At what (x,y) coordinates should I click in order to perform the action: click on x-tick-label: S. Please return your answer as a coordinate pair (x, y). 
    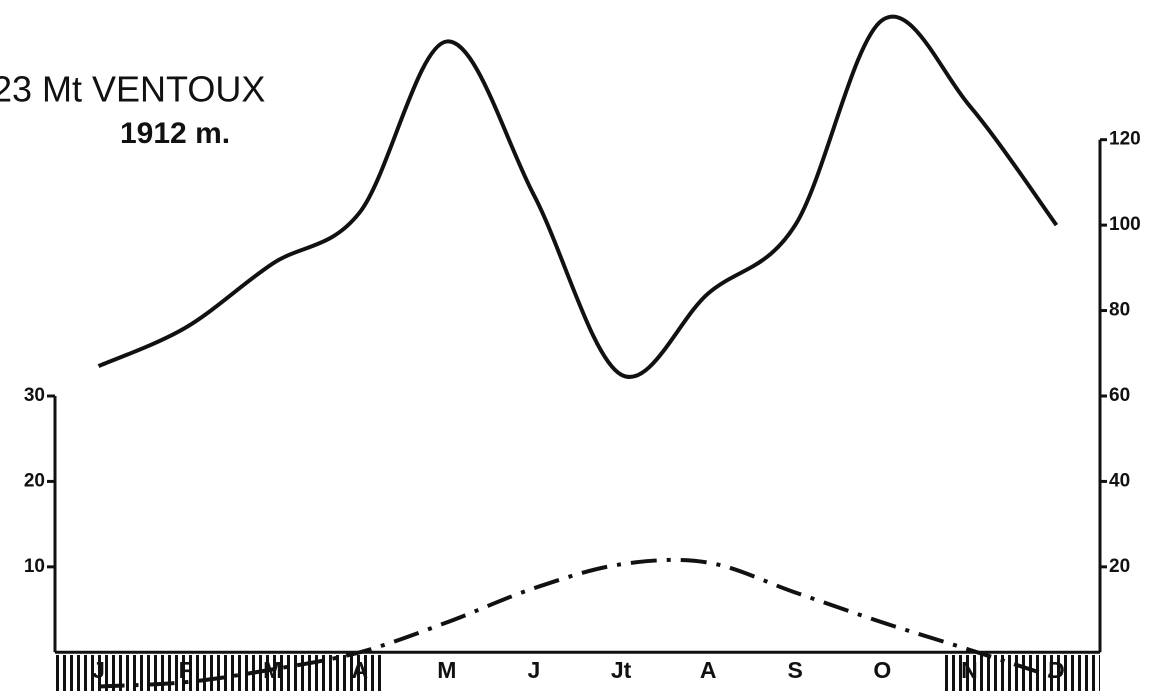
    Looking at the image, I should click on (795, 670).